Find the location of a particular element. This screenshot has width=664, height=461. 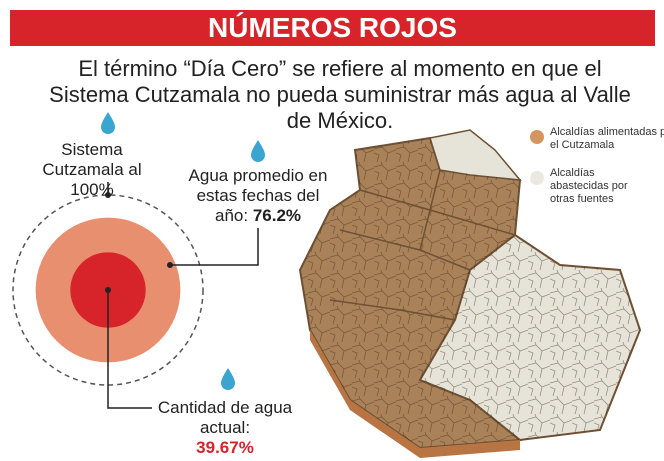

label-current: Cantidad de agua actual: 39.67% is located at coordinates (225, 428).